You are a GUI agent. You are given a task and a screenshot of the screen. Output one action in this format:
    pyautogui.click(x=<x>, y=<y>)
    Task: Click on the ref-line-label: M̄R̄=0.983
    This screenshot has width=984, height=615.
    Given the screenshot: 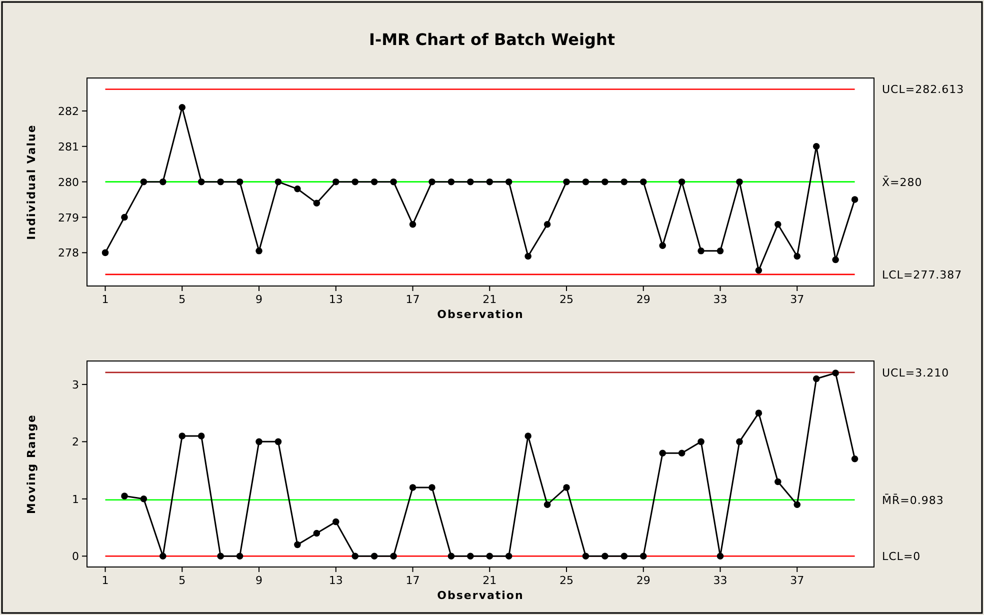 What is the action you would take?
    pyautogui.click(x=913, y=499)
    